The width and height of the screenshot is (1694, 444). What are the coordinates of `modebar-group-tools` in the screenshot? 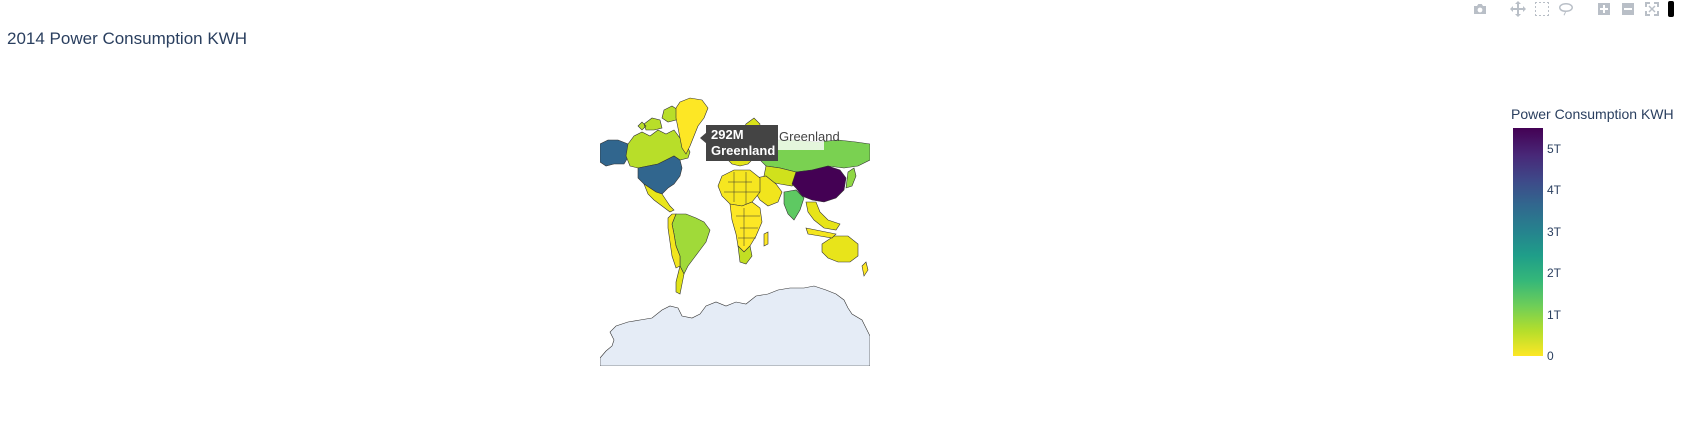 It's located at (1542, 9).